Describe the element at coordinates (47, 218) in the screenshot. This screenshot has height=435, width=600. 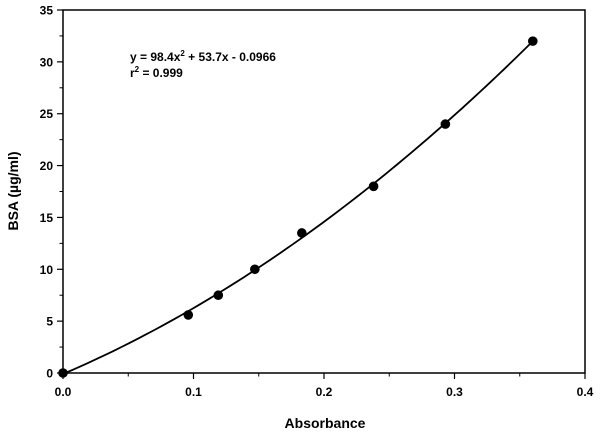
I see `y-tick-label: 15` at that location.